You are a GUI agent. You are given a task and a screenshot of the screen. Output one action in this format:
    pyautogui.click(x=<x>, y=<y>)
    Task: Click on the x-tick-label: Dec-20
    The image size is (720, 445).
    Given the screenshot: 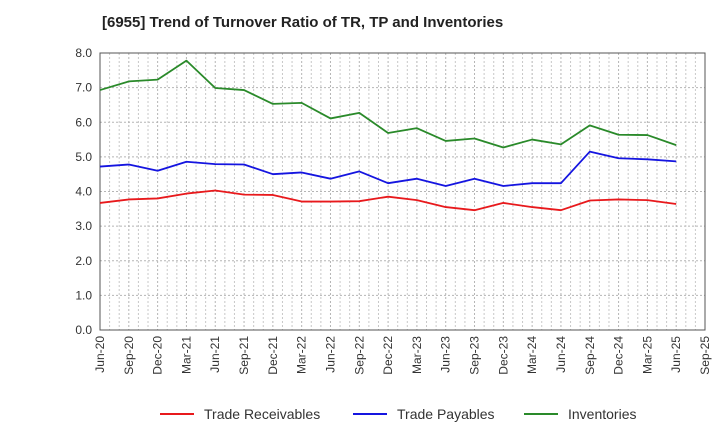 What is the action you would take?
    pyautogui.click(x=158, y=355)
    